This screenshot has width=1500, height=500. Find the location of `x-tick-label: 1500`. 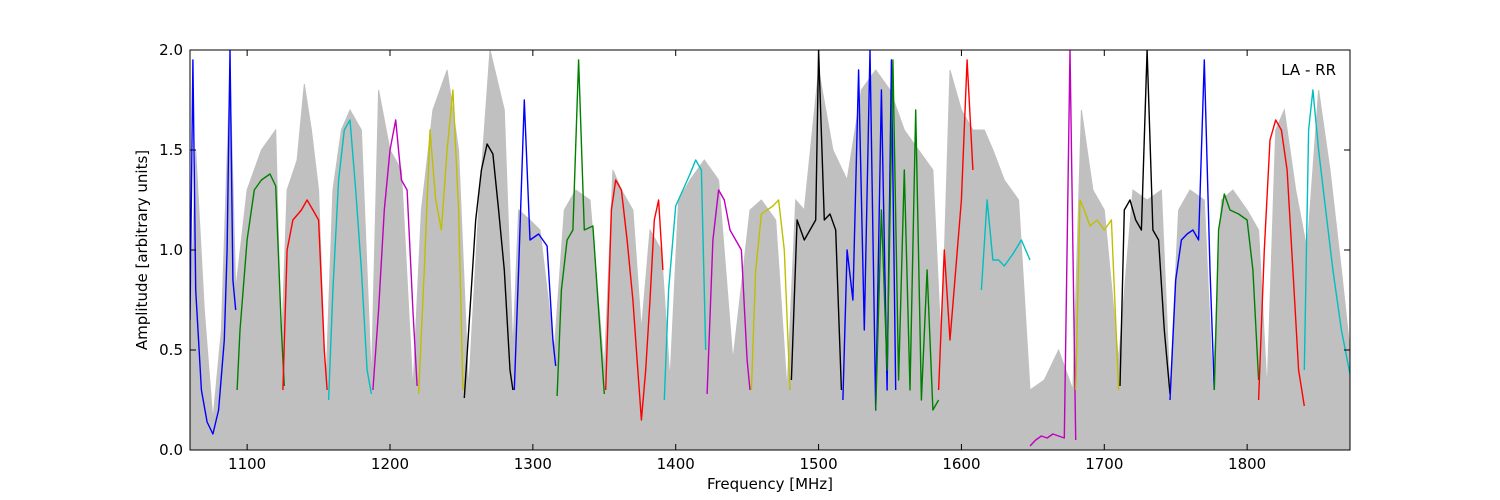

x-tick-label: 1500 is located at coordinates (818, 464).